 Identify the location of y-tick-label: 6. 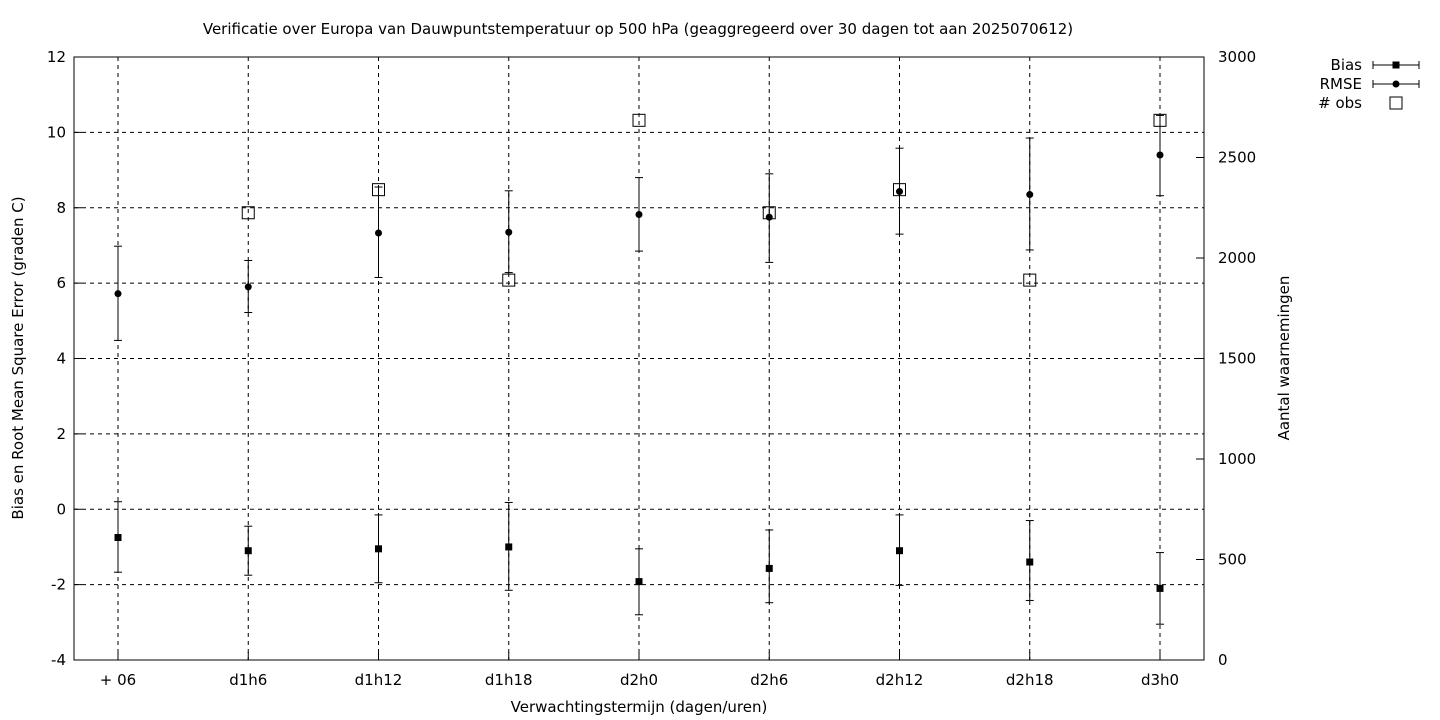
(61, 283).